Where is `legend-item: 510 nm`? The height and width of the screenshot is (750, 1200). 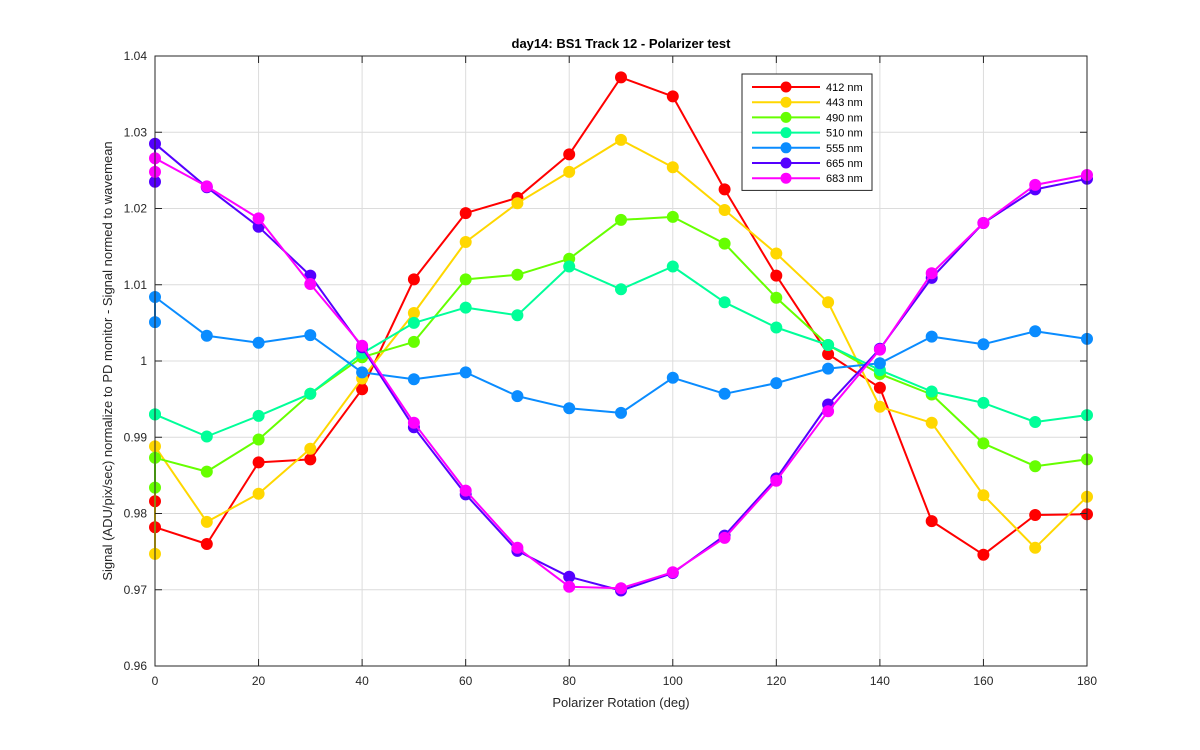
legend-item: 510 nm is located at coordinates (807, 133).